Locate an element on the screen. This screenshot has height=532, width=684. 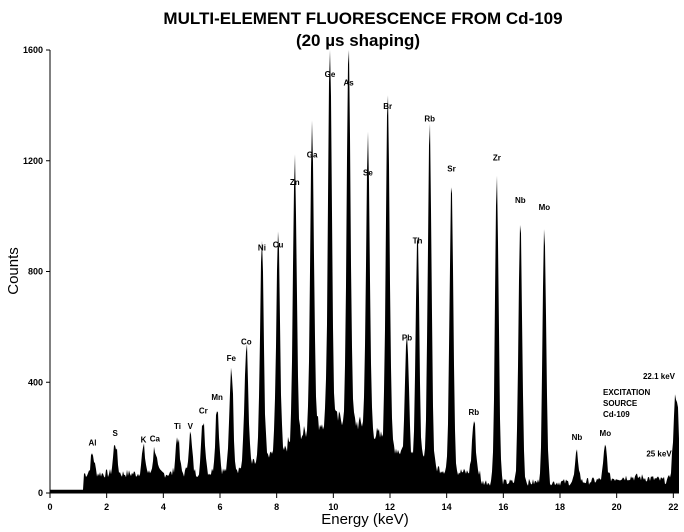
x-tick-label: 12 is located at coordinates (390, 507).